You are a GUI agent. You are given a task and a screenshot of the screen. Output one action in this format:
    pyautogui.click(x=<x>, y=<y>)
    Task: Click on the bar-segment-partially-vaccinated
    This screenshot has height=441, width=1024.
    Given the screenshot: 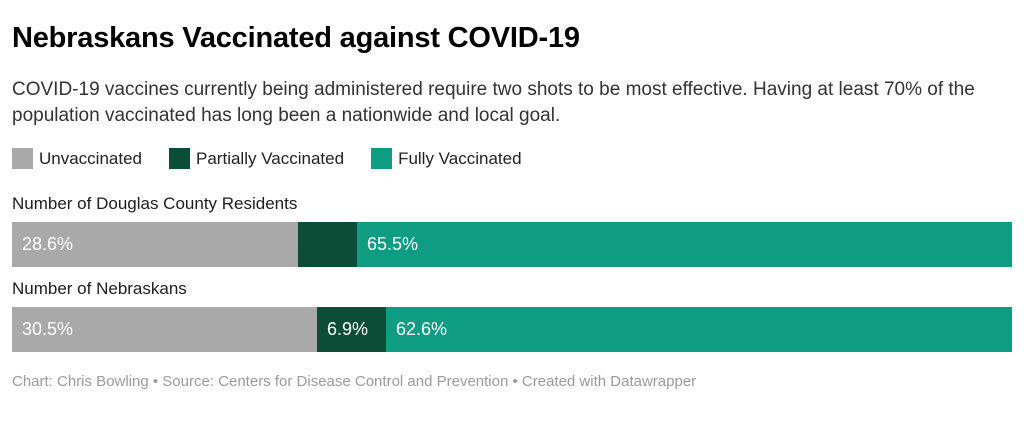 What is the action you would take?
    pyautogui.click(x=327, y=244)
    